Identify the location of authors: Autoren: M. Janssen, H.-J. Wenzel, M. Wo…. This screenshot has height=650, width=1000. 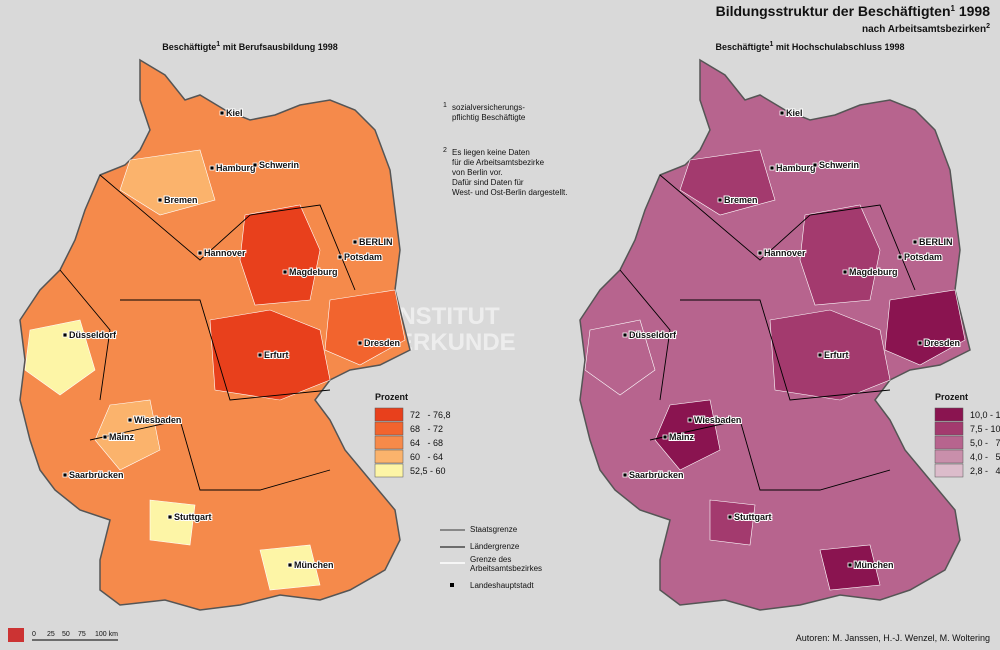
(893, 638).